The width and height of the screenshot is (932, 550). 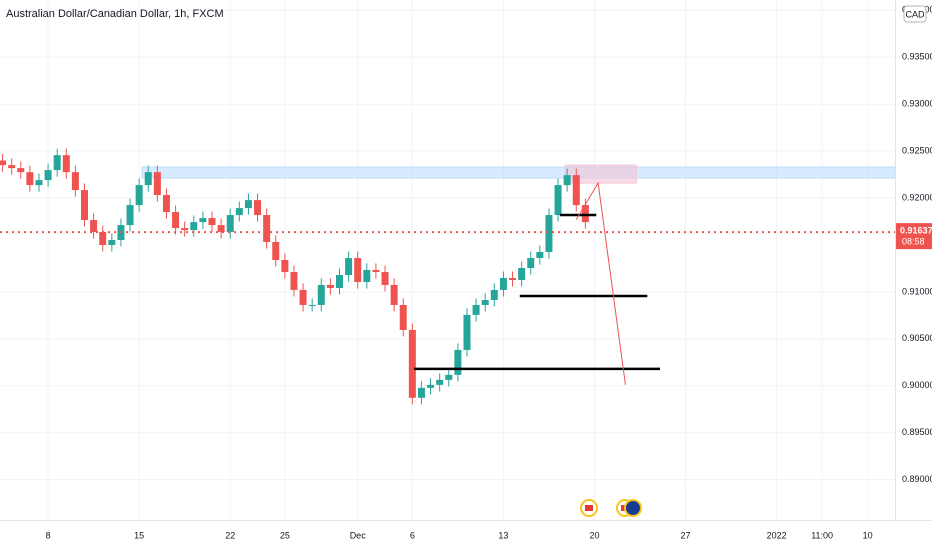 What do you see at coordinates (589, 508) in the screenshot?
I see `event-flag` at bounding box center [589, 508].